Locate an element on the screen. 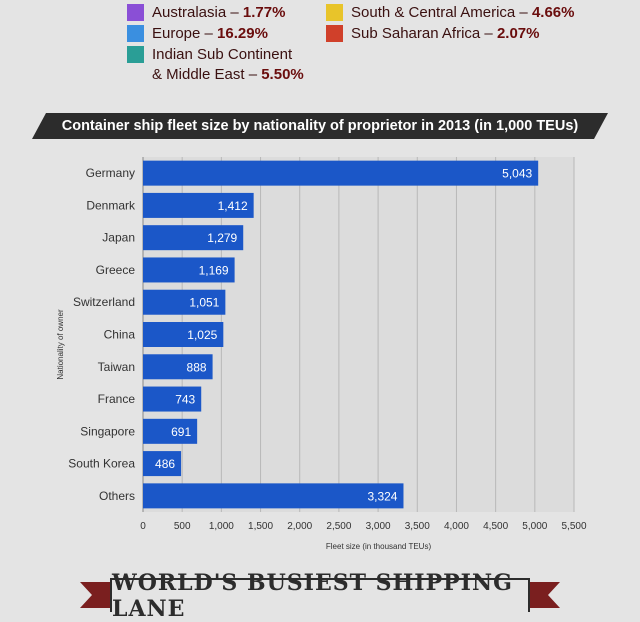  data-label: 5,043 is located at coordinates (517, 174).